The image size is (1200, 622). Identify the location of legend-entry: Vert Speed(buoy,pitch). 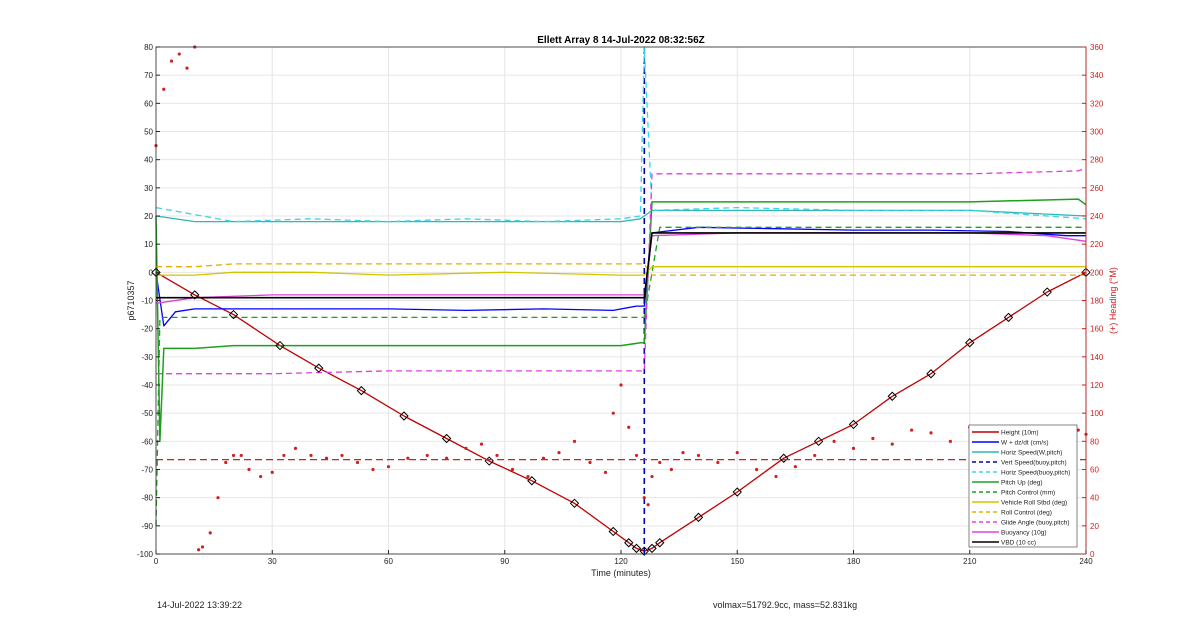
(1034, 463).